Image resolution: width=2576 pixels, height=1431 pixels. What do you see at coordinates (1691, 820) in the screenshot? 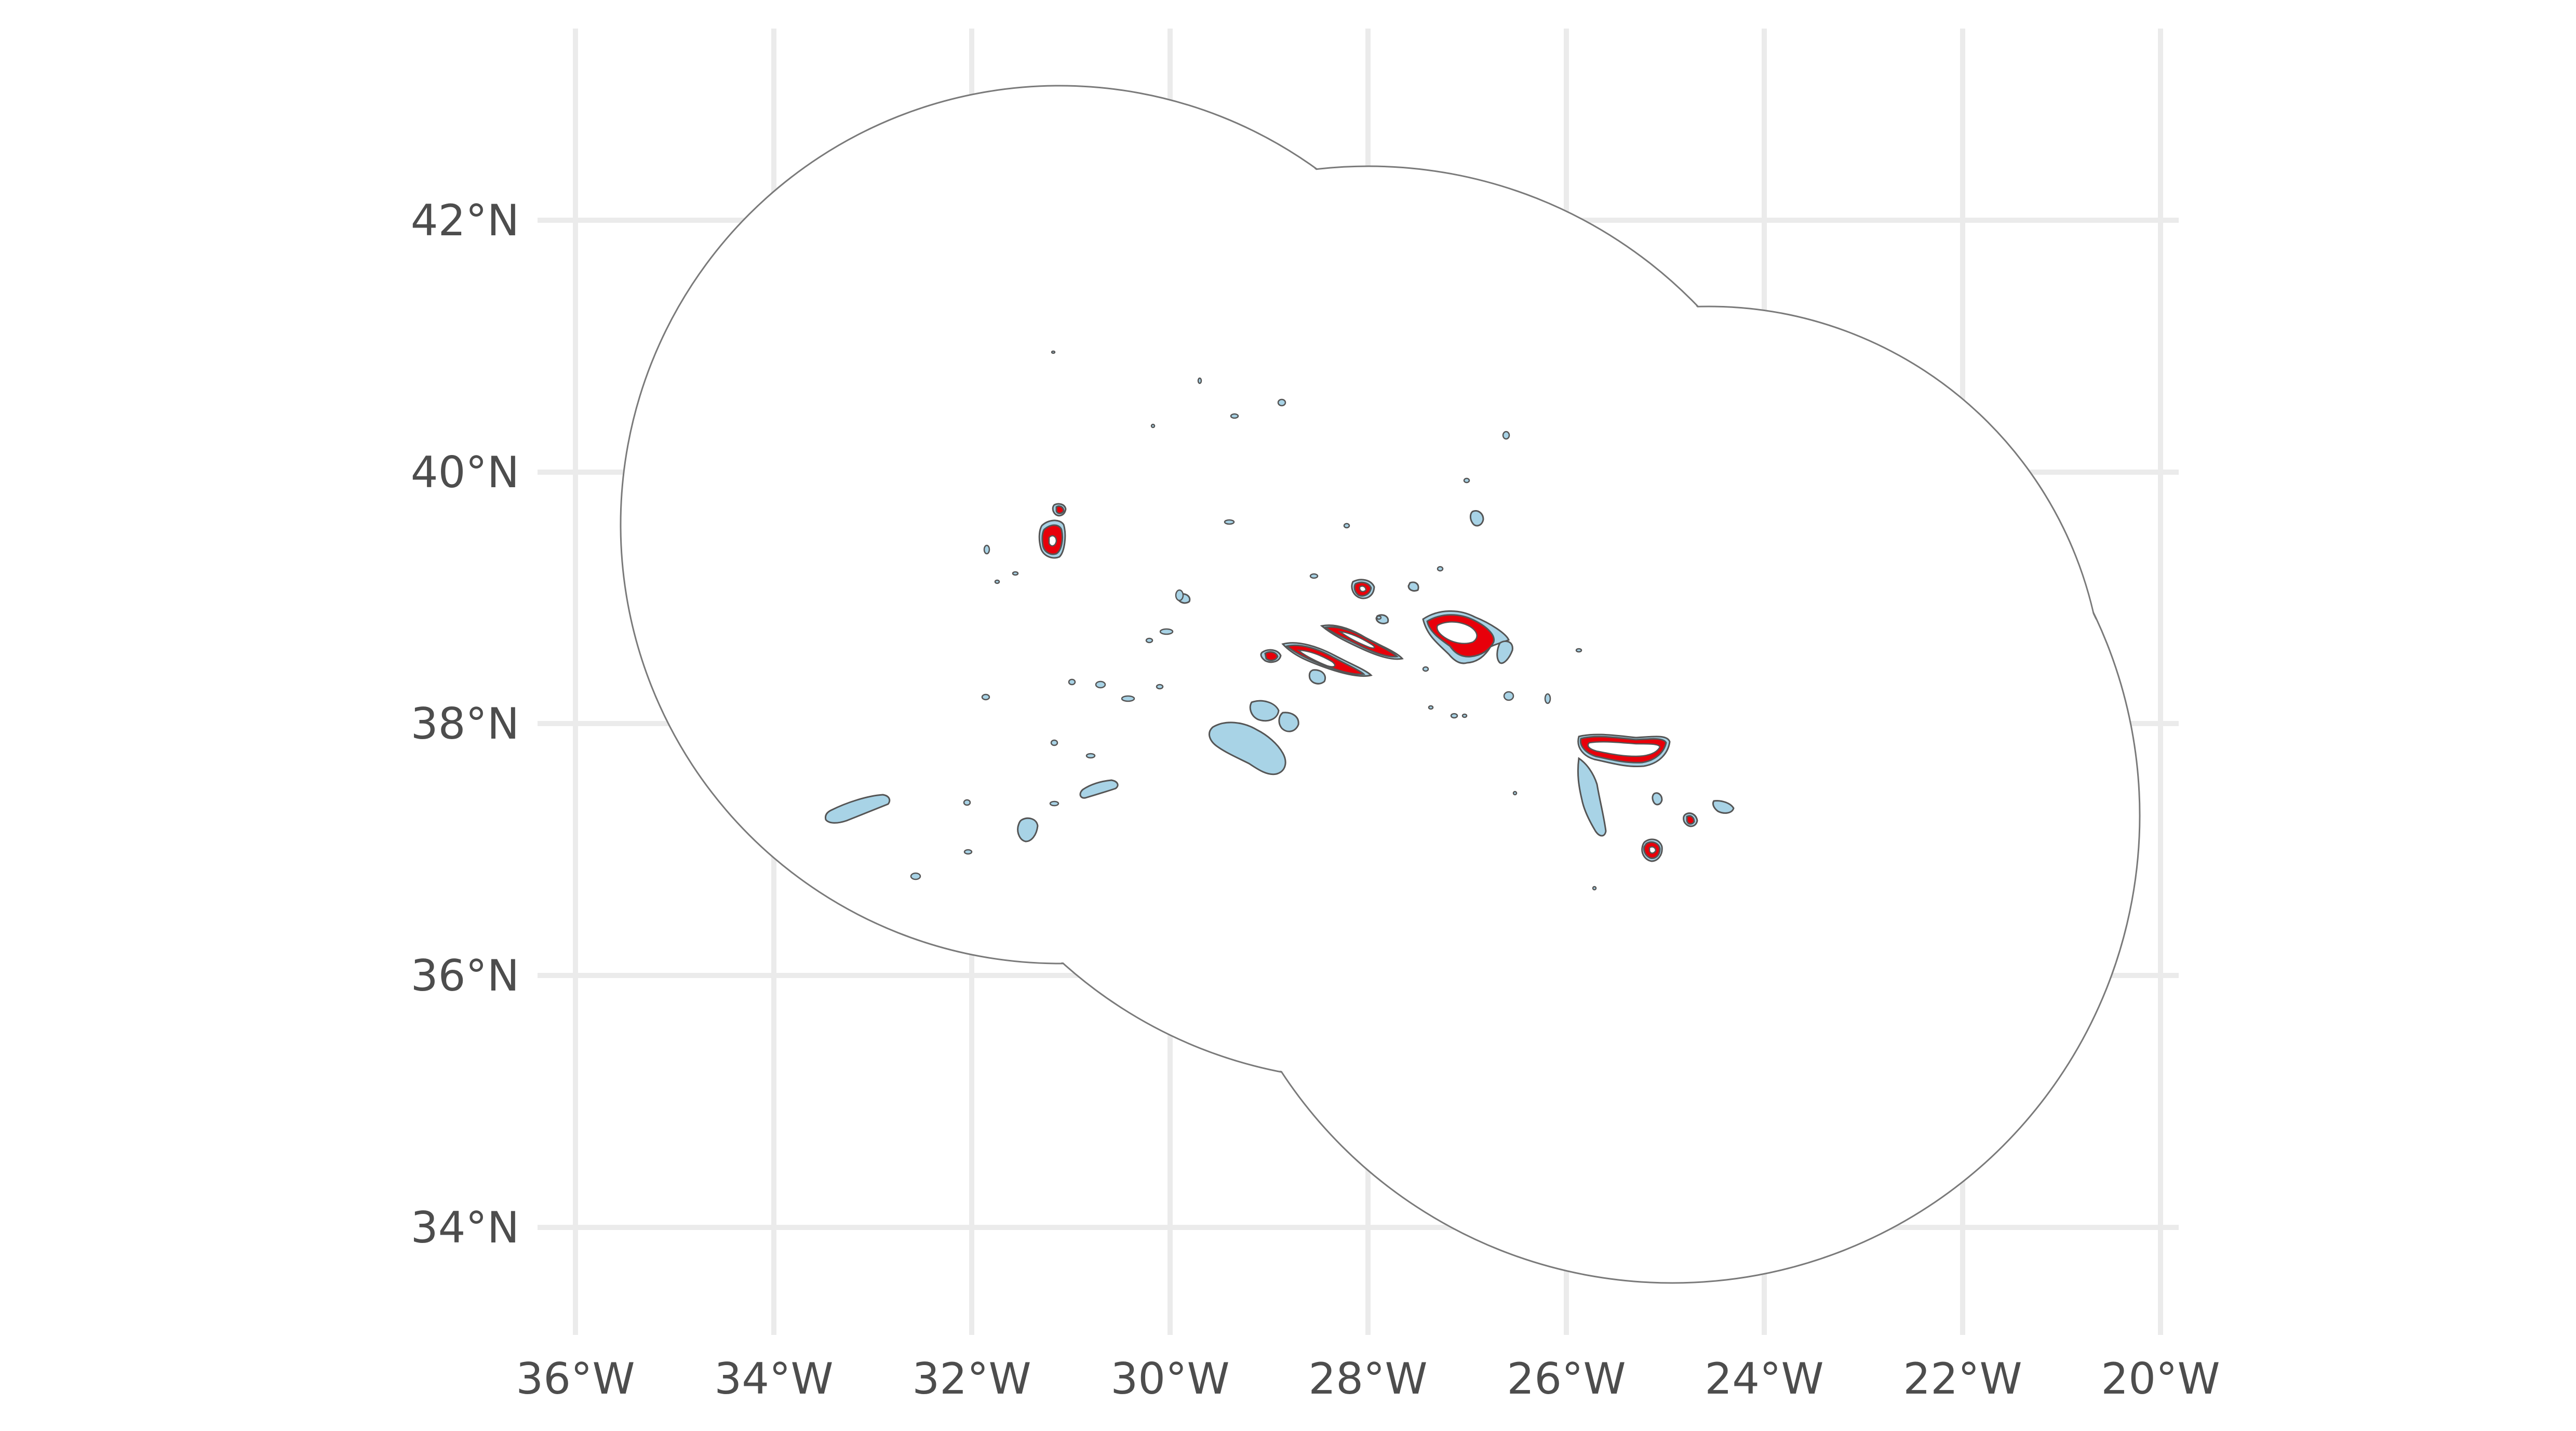
I see `hotspot-formigas` at bounding box center [1691, 820].